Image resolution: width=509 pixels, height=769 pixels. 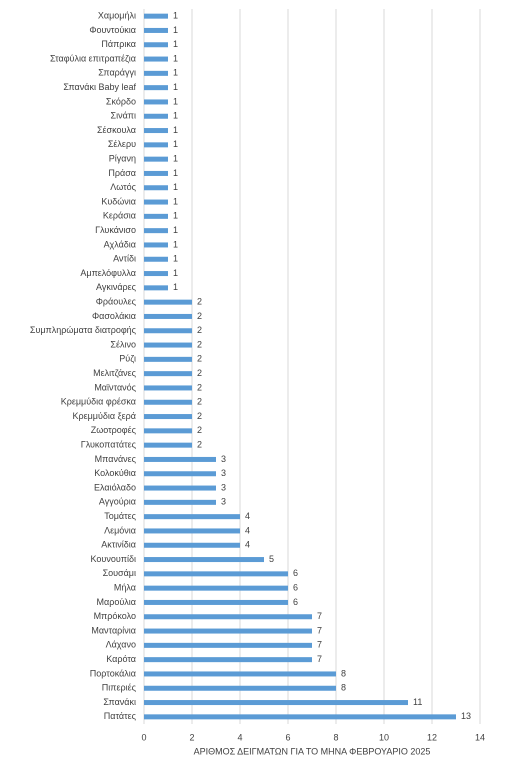 I want to click on y-tick-label: Σινάπι, so click(x=123, y=116).